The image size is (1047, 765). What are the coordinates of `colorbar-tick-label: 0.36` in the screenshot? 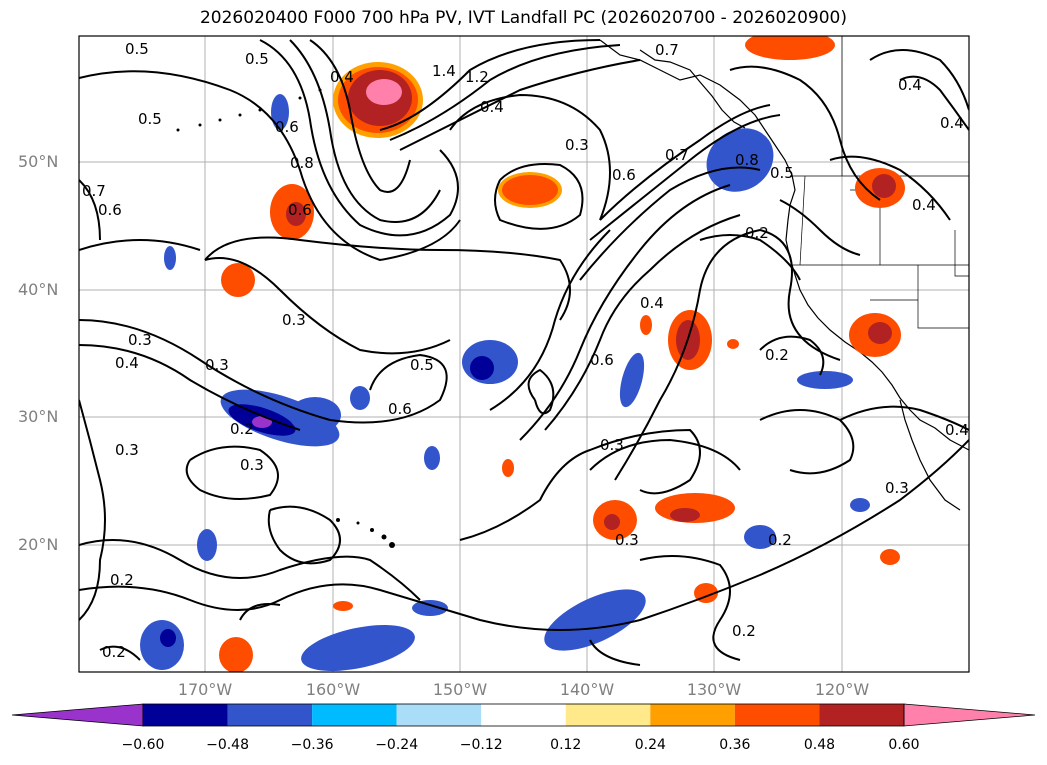 It's located at (735, 745).